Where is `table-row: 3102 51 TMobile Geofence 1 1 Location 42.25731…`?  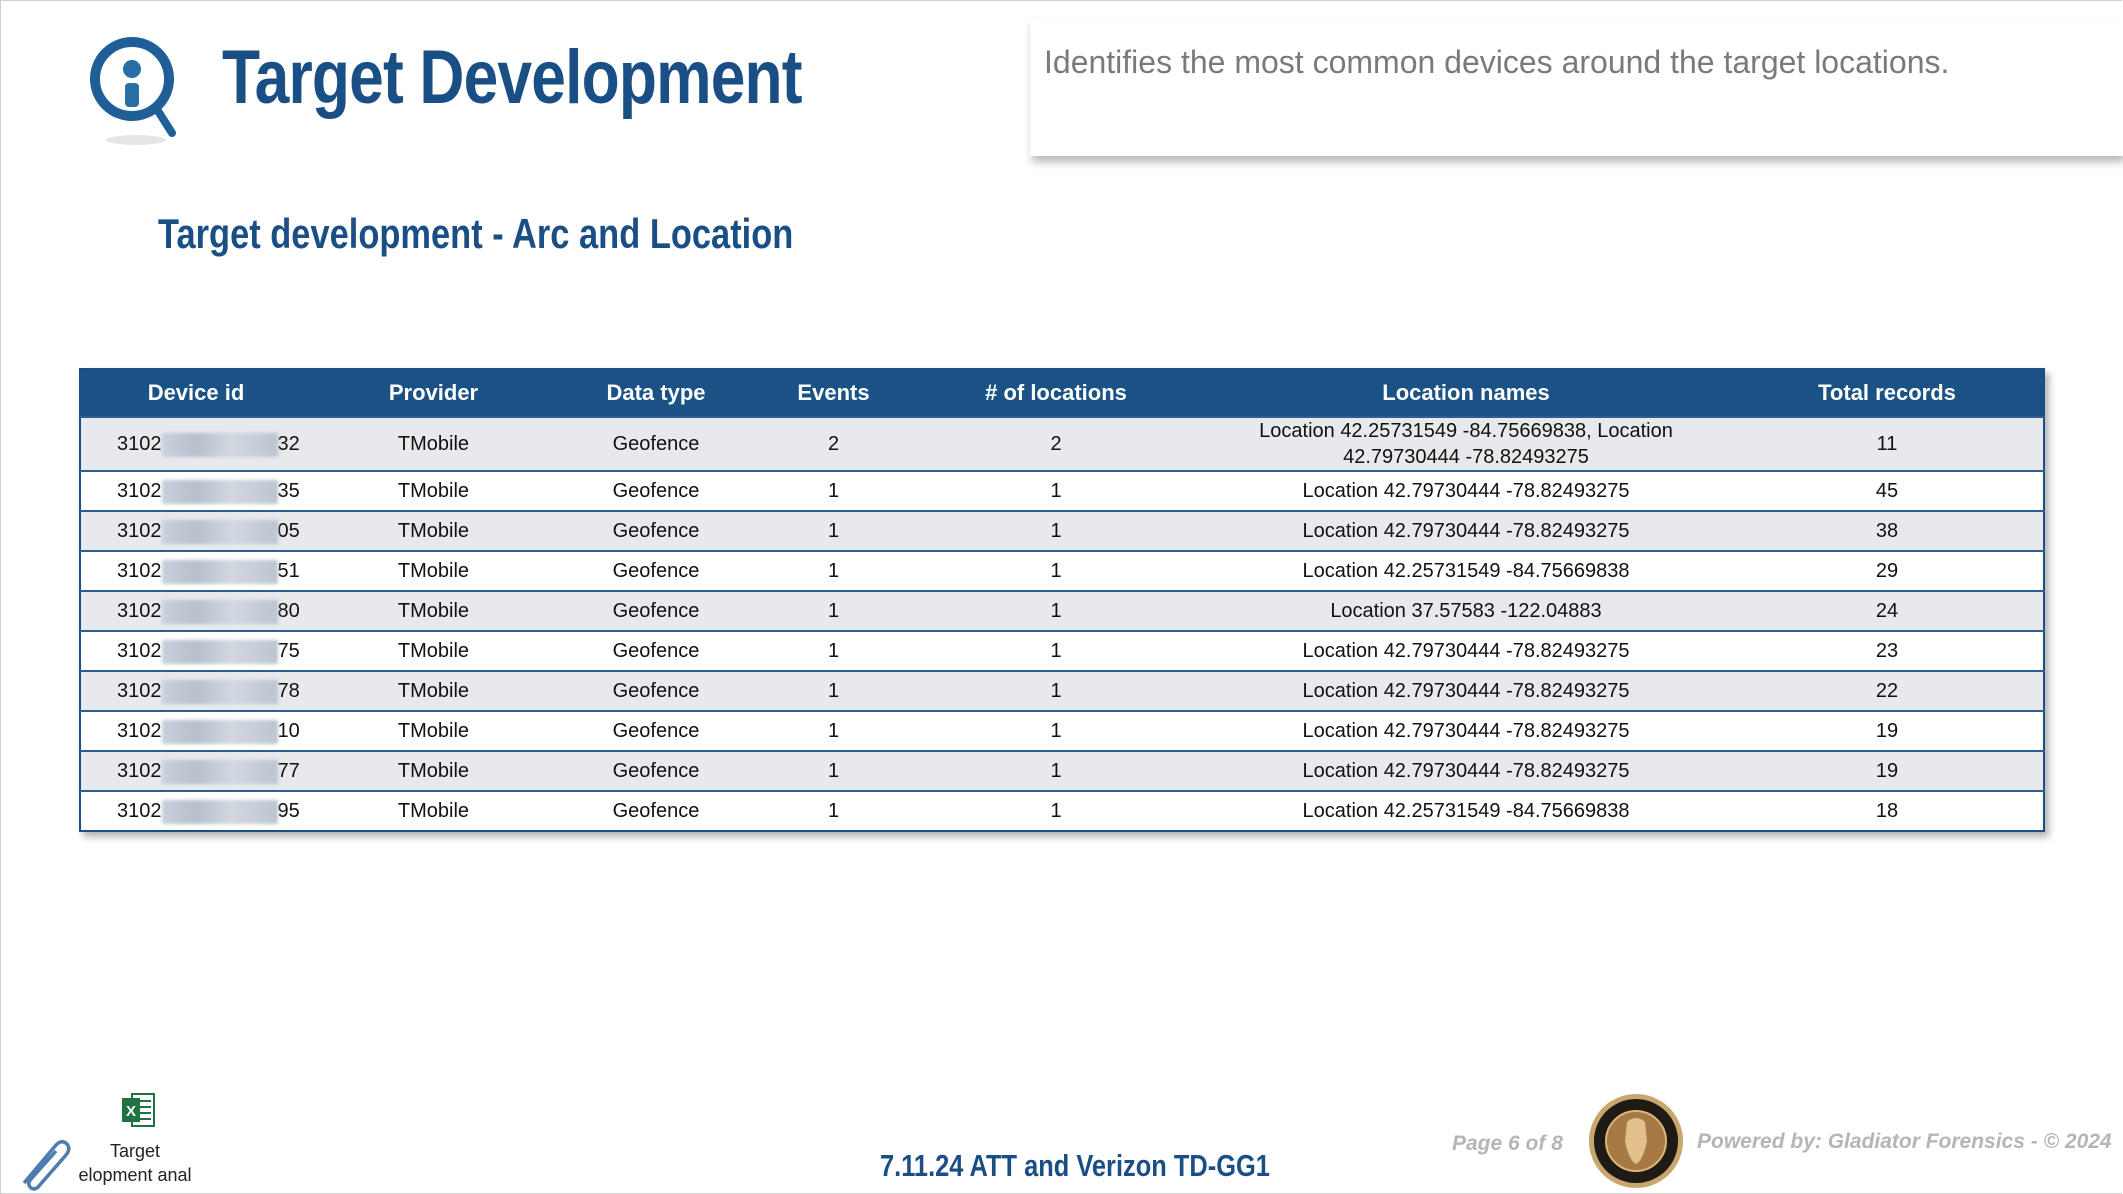
table-row: 3102 51 TMobile Geofence 1 1 Location 42.25731… is located at coordinates (1062, 570).